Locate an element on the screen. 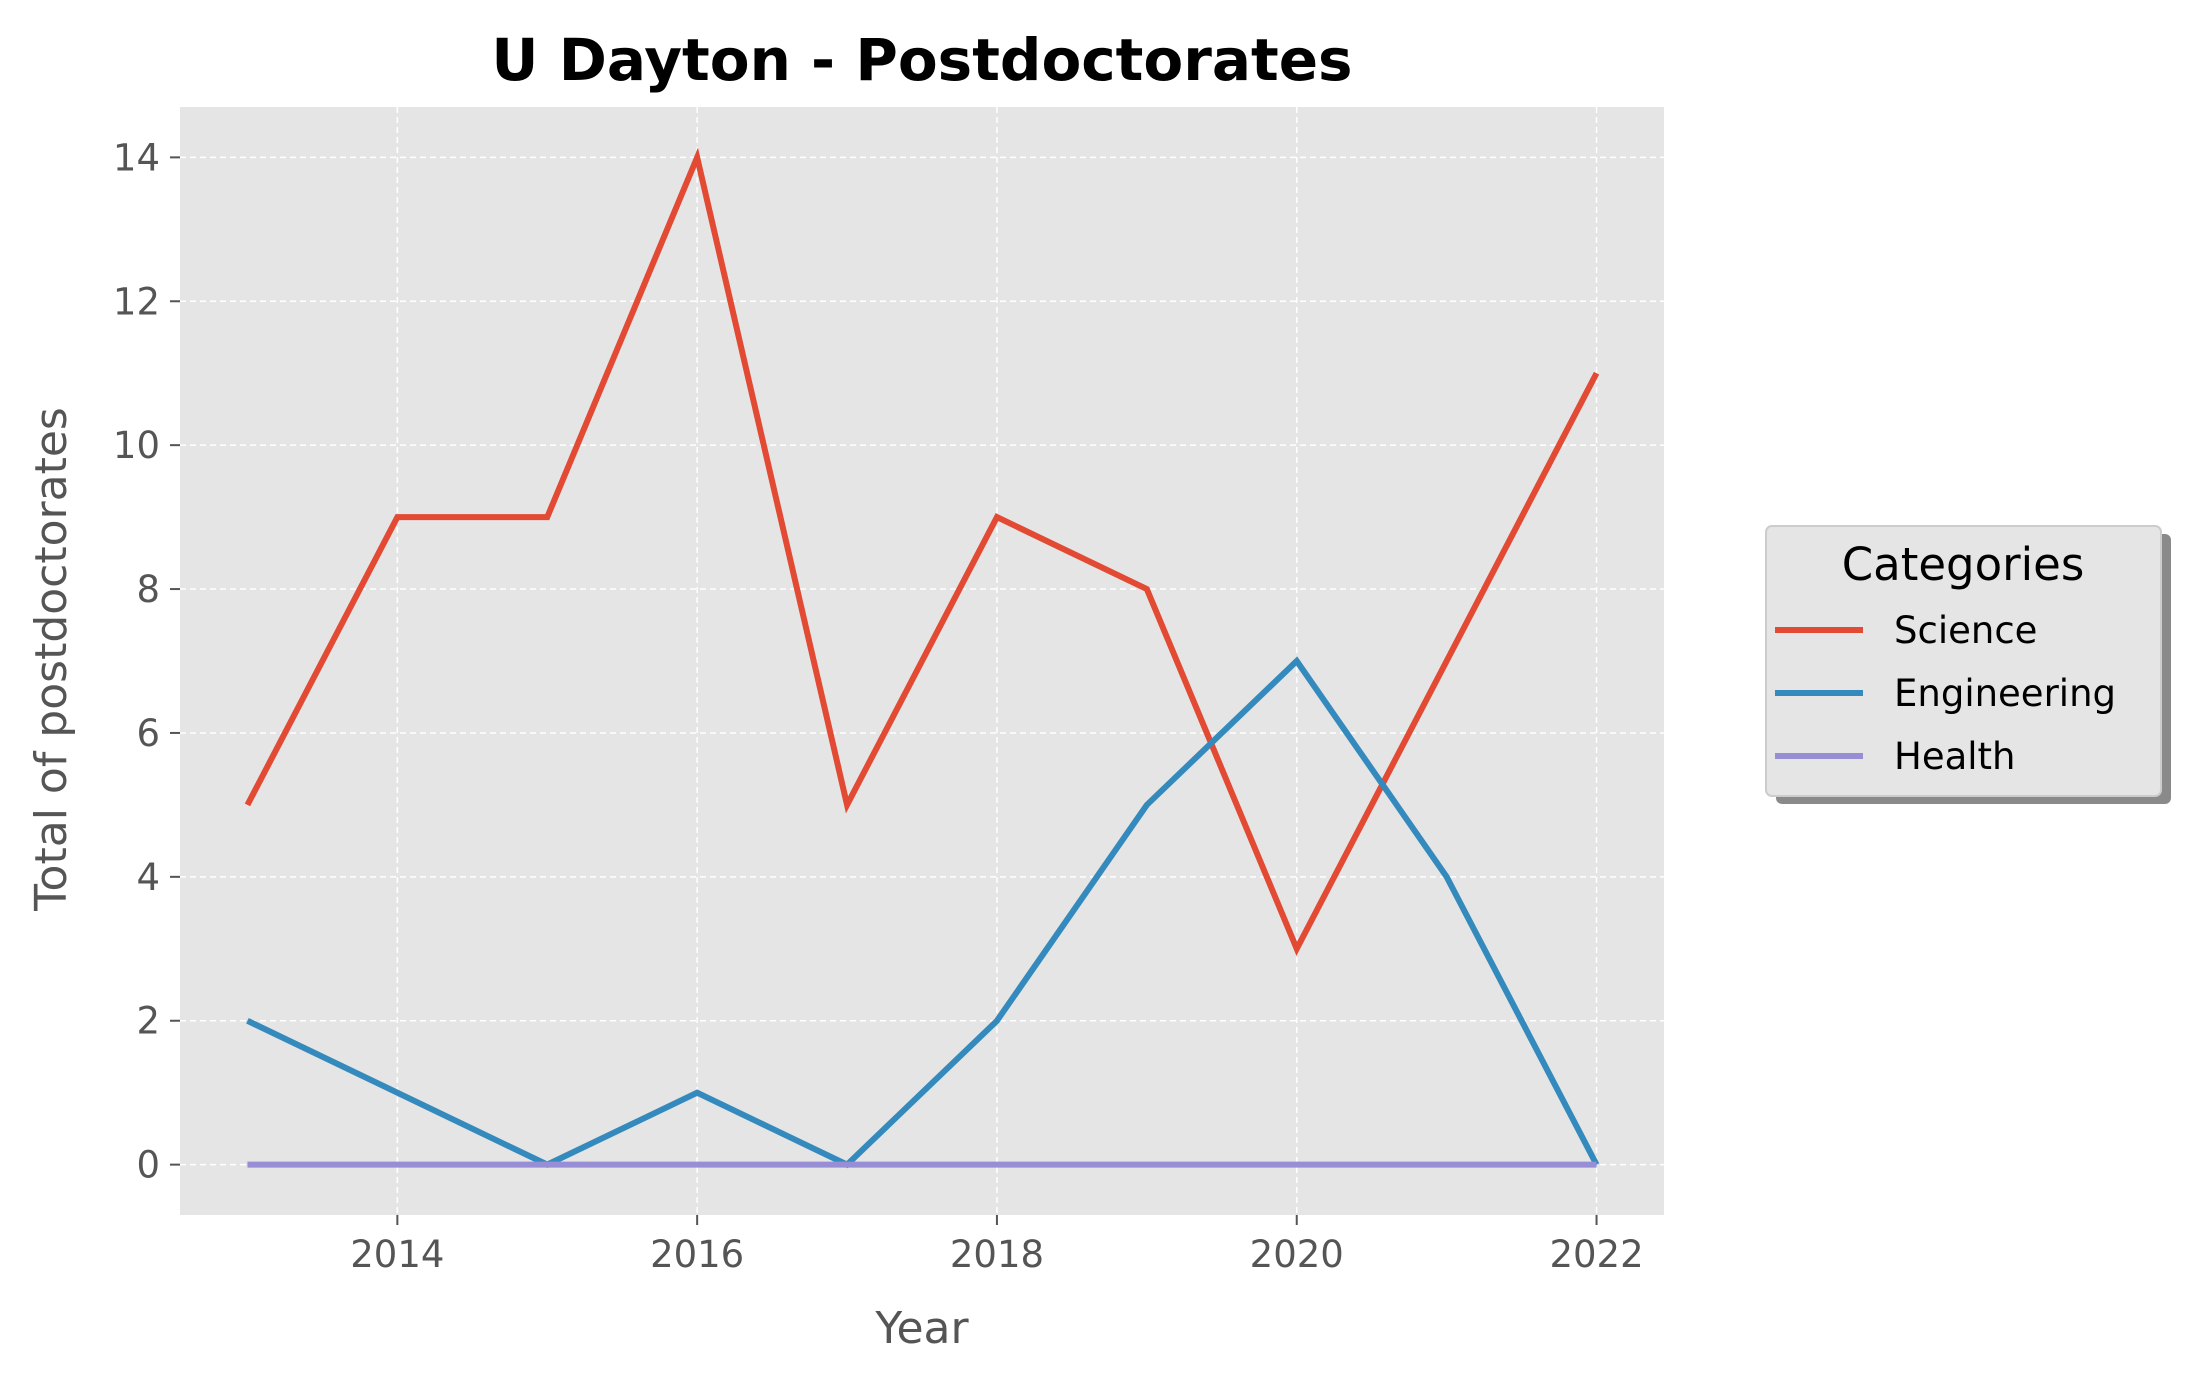  y-tick-label: 12 is located at coordinates (136, 301).